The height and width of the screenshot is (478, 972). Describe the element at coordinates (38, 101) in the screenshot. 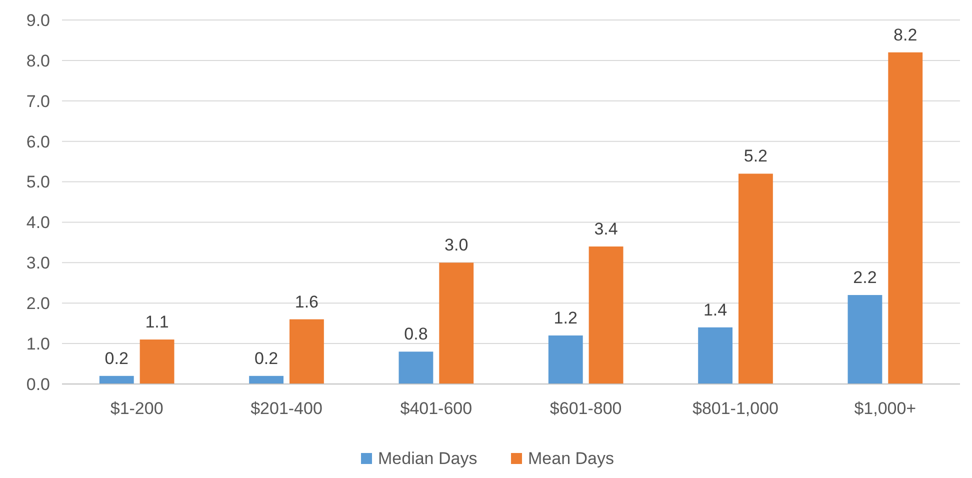

I see `y-tick-label: 7.0` at that location.